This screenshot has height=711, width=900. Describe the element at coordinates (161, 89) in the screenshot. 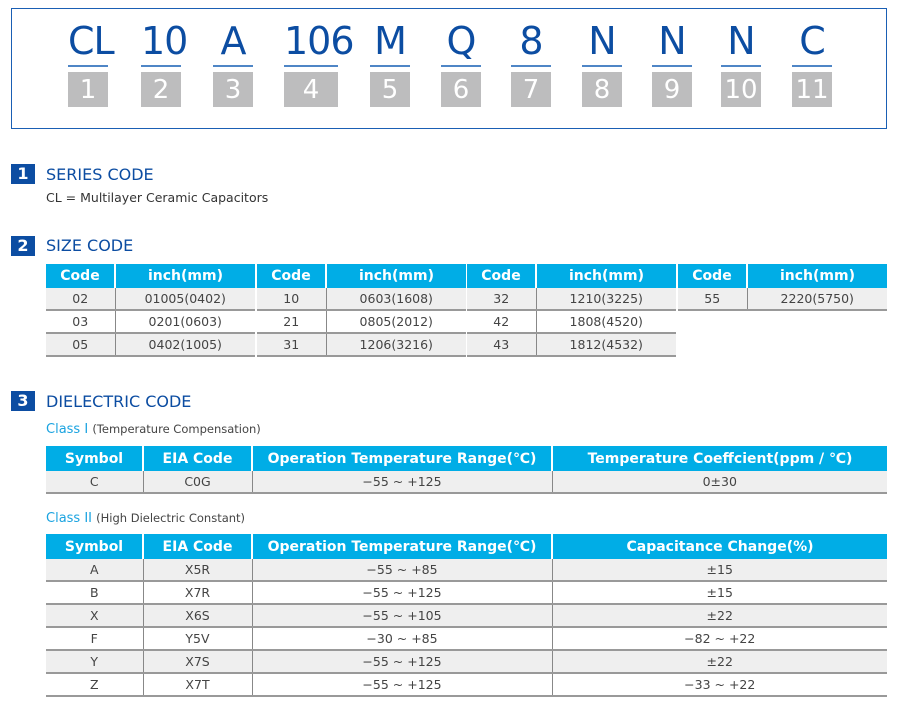

I see `index-box: 2` at that location.